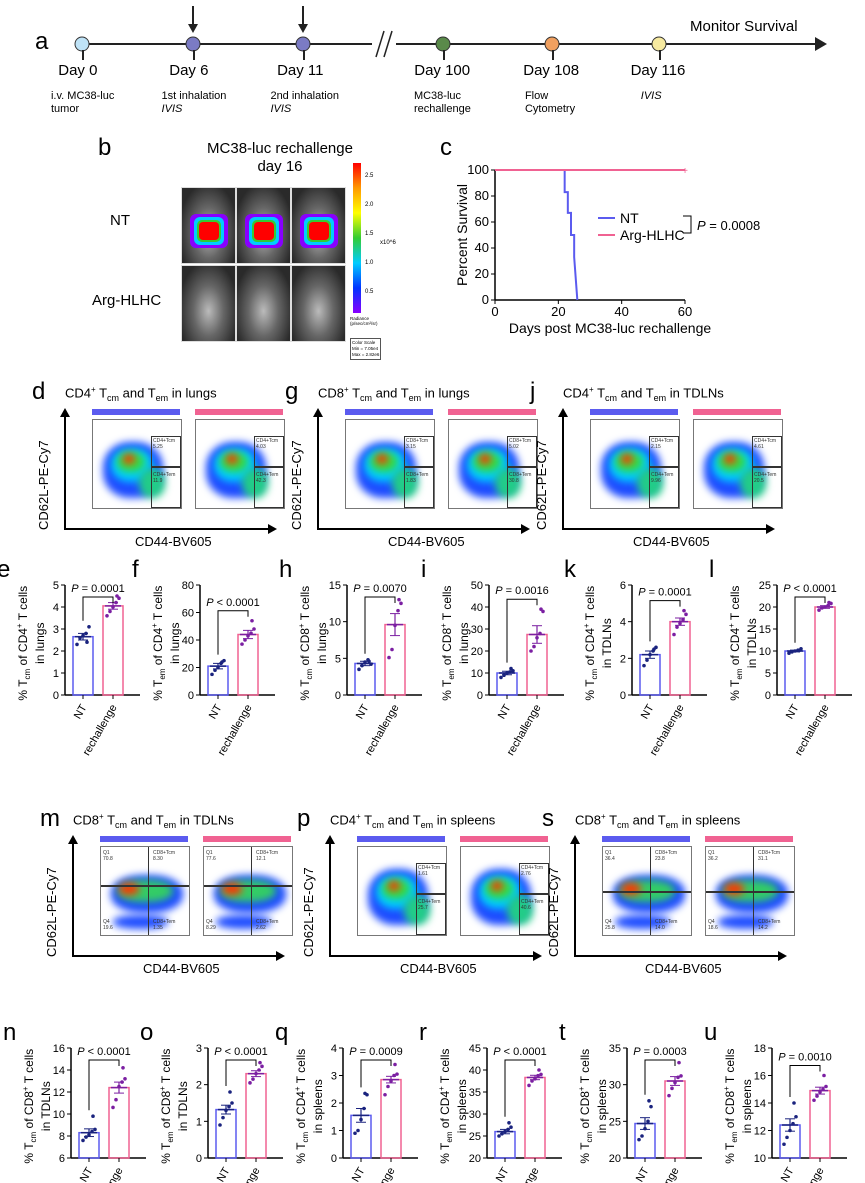 This screenshot has width=865, height=1183. I want to click on tcells: T cells, so click(157, 604).